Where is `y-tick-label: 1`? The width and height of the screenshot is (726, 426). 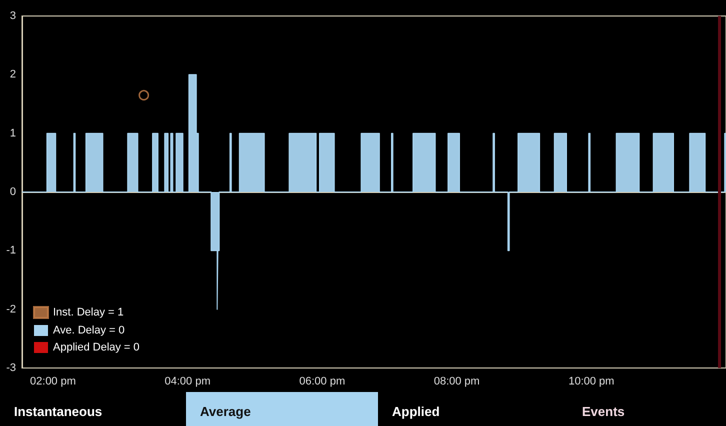 y-tick-label: 1 is located at coordinates (13, 133).